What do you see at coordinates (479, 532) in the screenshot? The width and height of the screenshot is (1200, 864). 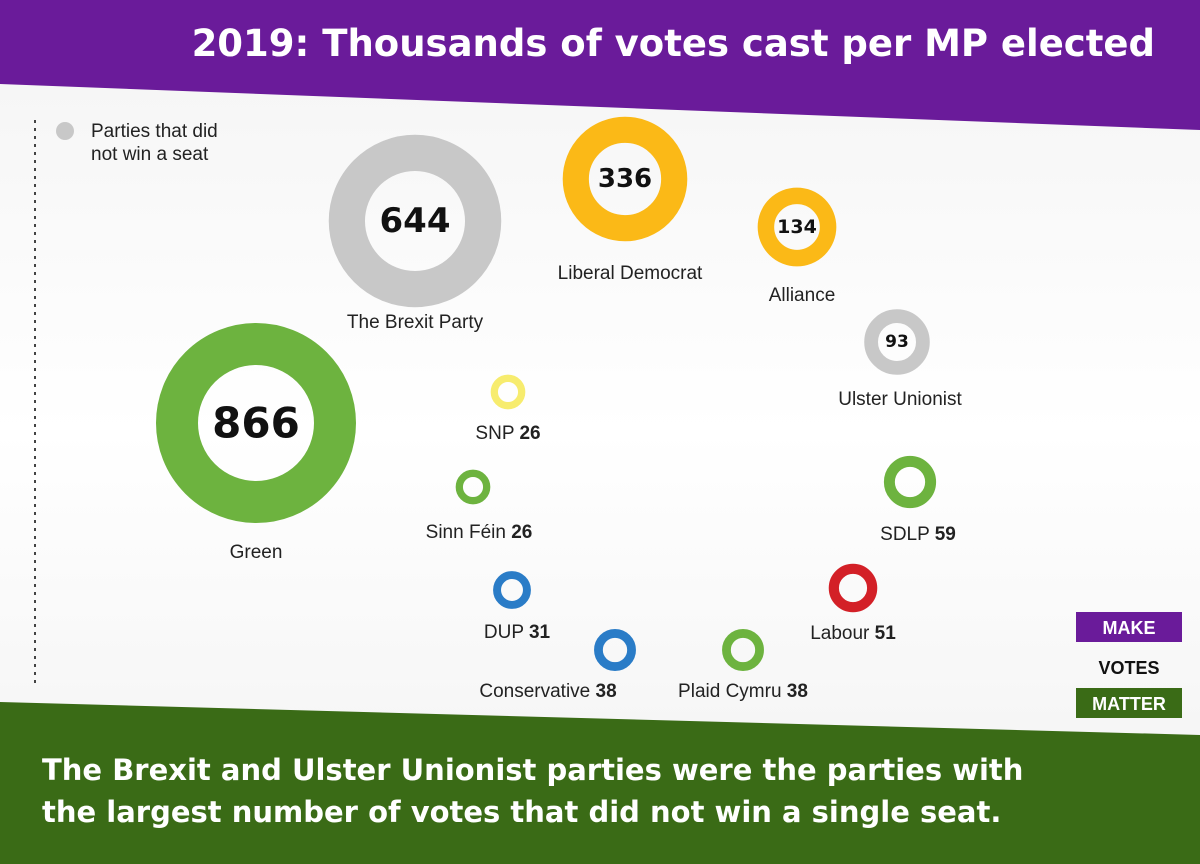 I see `label-sinn-fein: Sinn Féin 26` at bounding box center [479, 532].